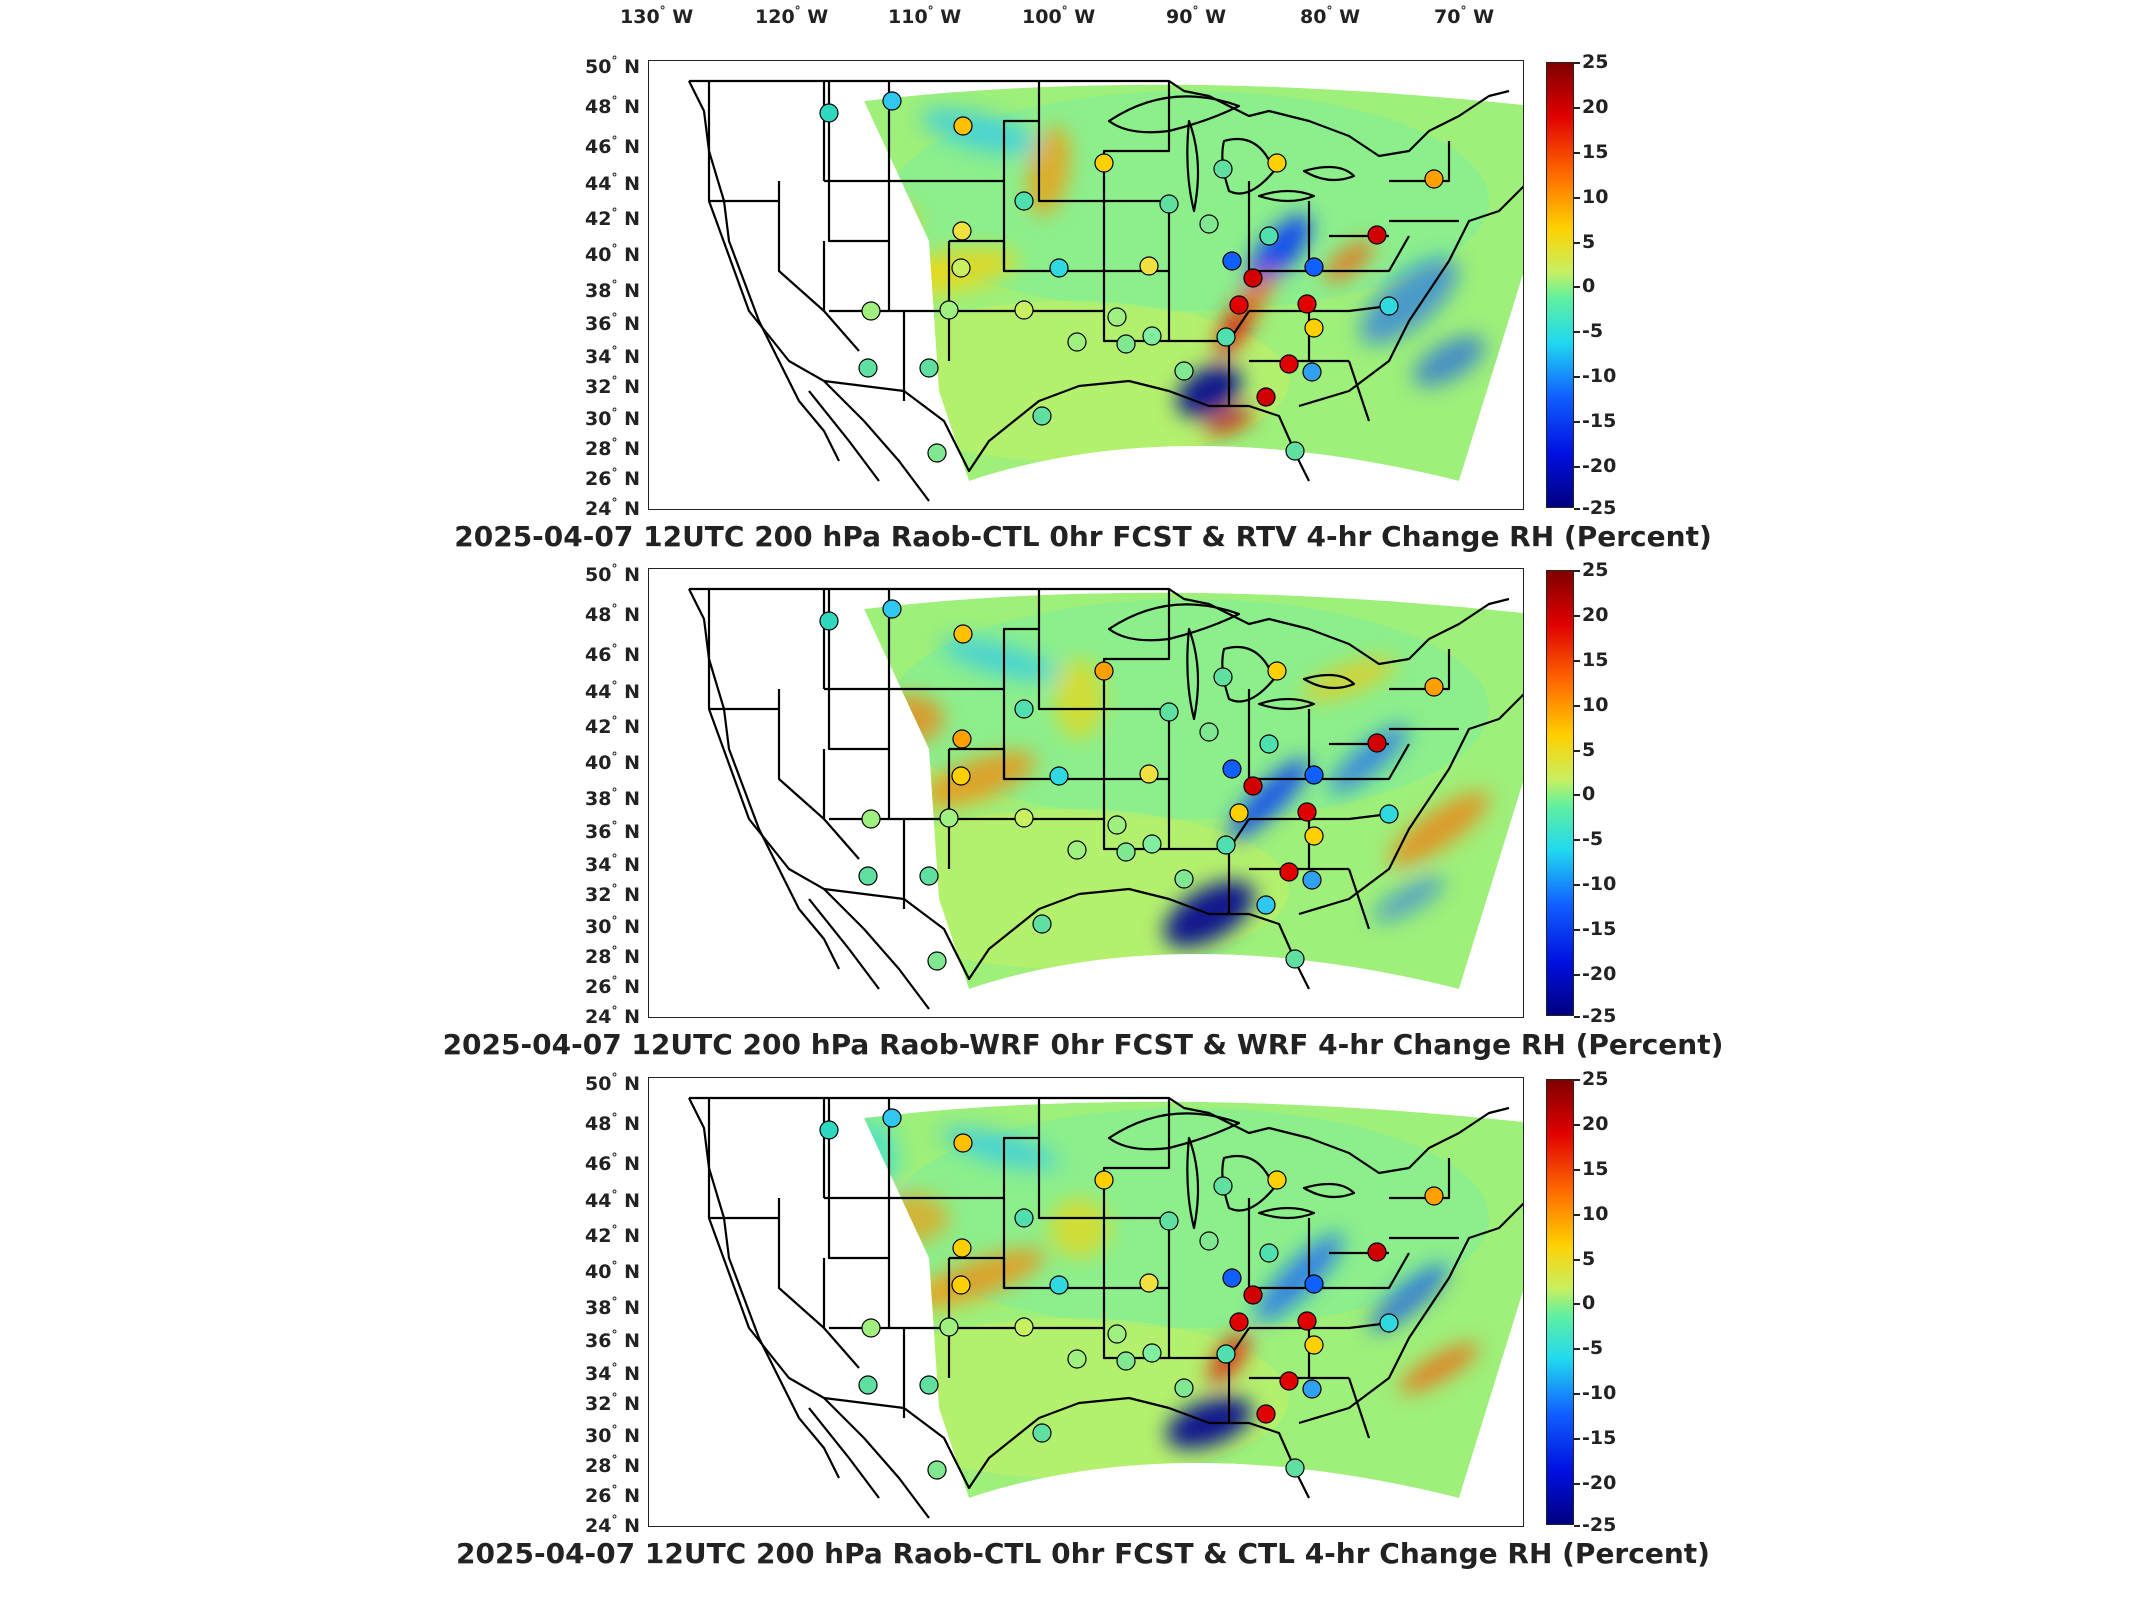 The image size is (2133, 1600). I want to click on lon-label-70: 70° W, so click(1464, 16).